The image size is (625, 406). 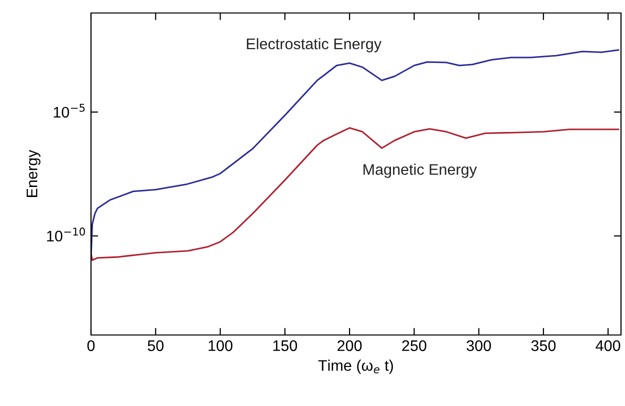 What do you see at coordinates (420, 171) in the screenshot?
I see `series-label: Magnetic Energy` at bounding box center [420, 171].